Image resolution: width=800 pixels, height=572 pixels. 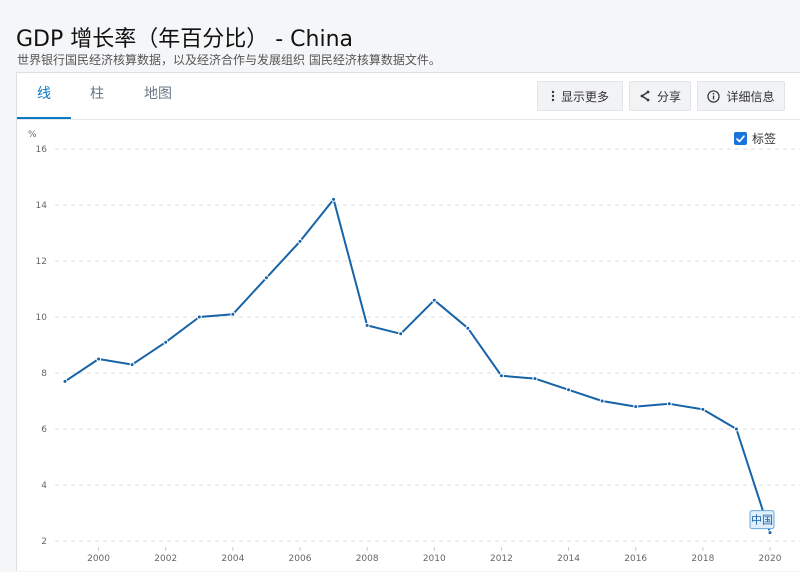 I want to click on chart-tabbar: 线 柱 地图 显示更多 分享 详细信息, so click(x=408, y=96).